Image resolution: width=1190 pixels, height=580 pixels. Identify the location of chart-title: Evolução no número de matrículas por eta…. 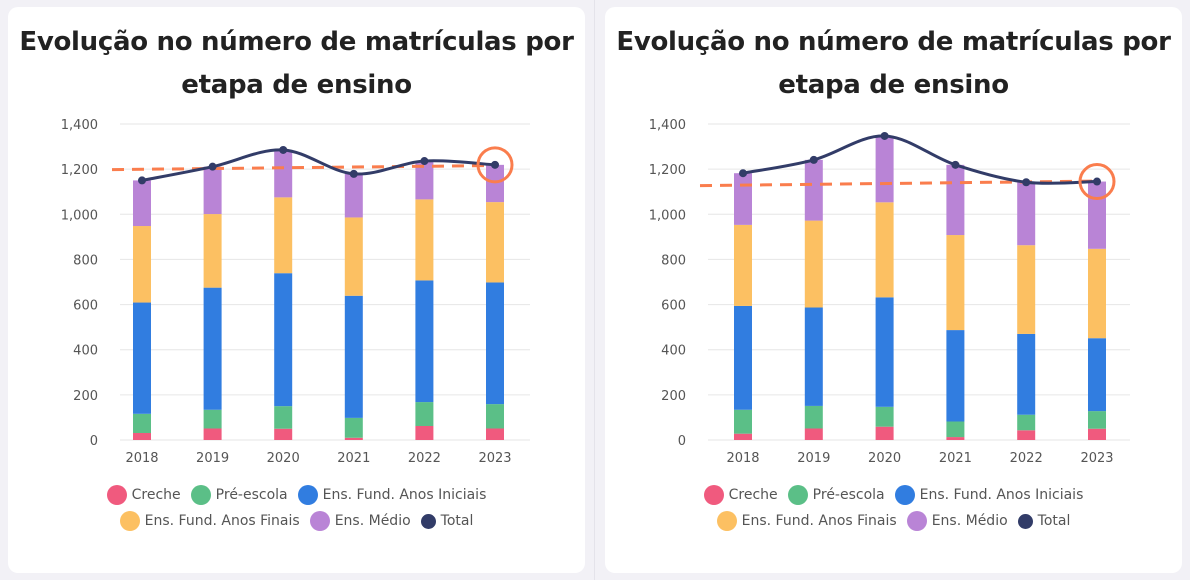
(296, 63).